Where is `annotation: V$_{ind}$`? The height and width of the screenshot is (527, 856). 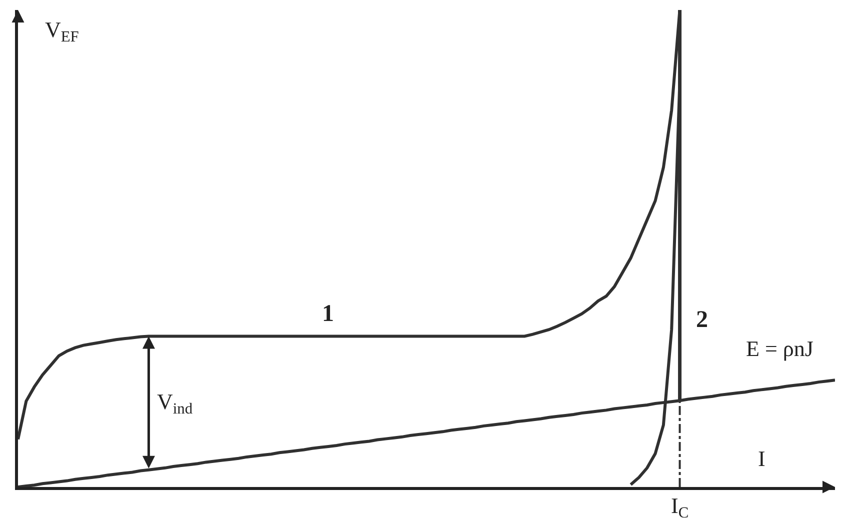 annotation: V$_{ind}$ is located at coordinates (175, 403).